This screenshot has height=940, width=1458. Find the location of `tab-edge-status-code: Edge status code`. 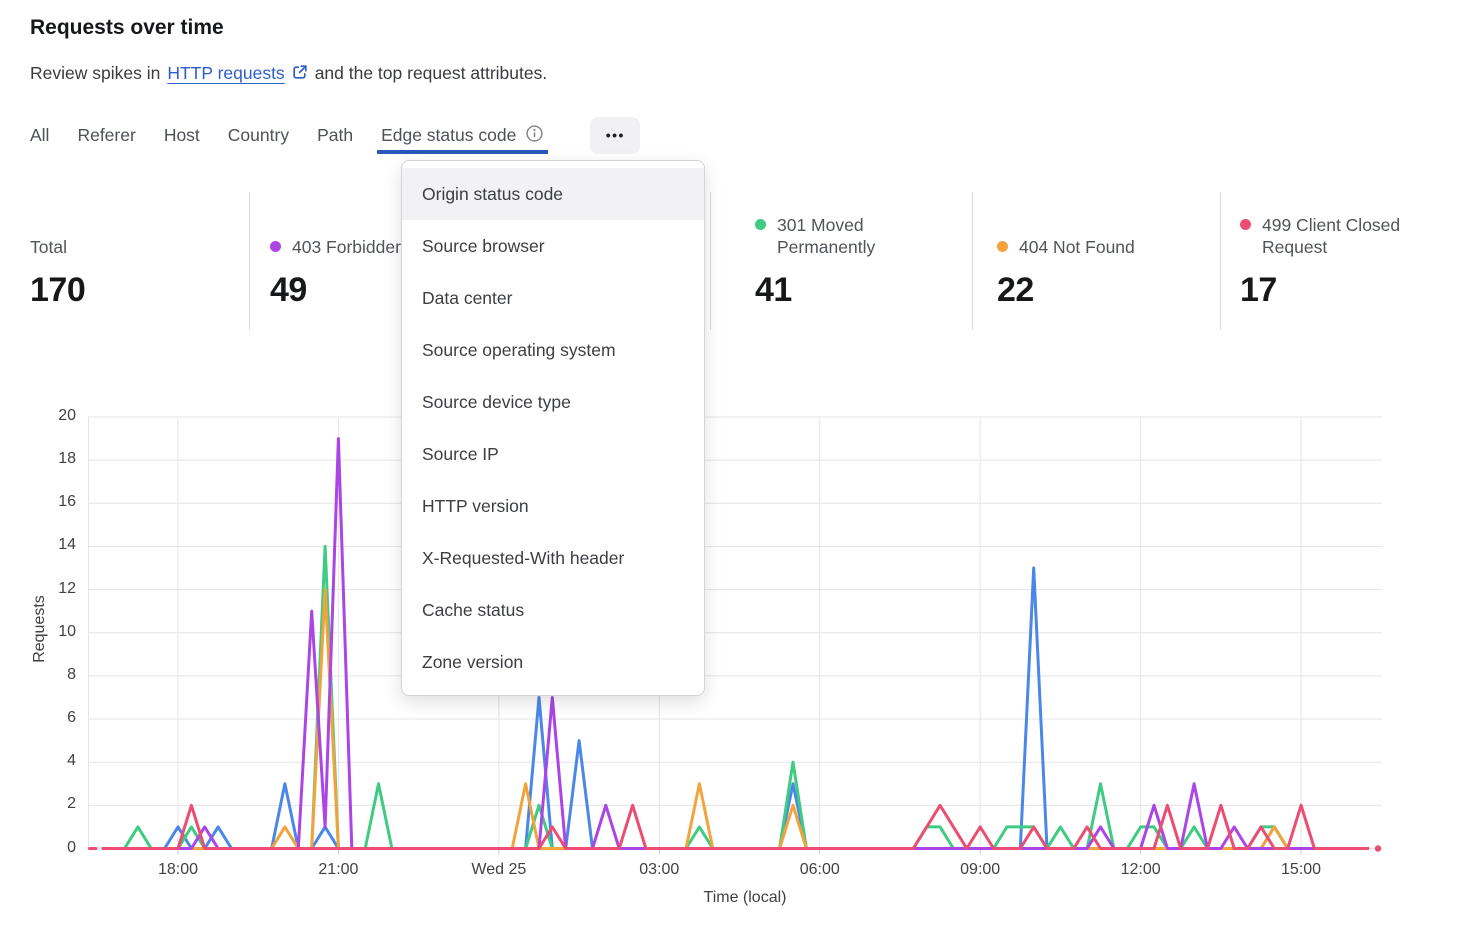

tab-edge-status-code: Edge status code is located at coordinates (463, 135).